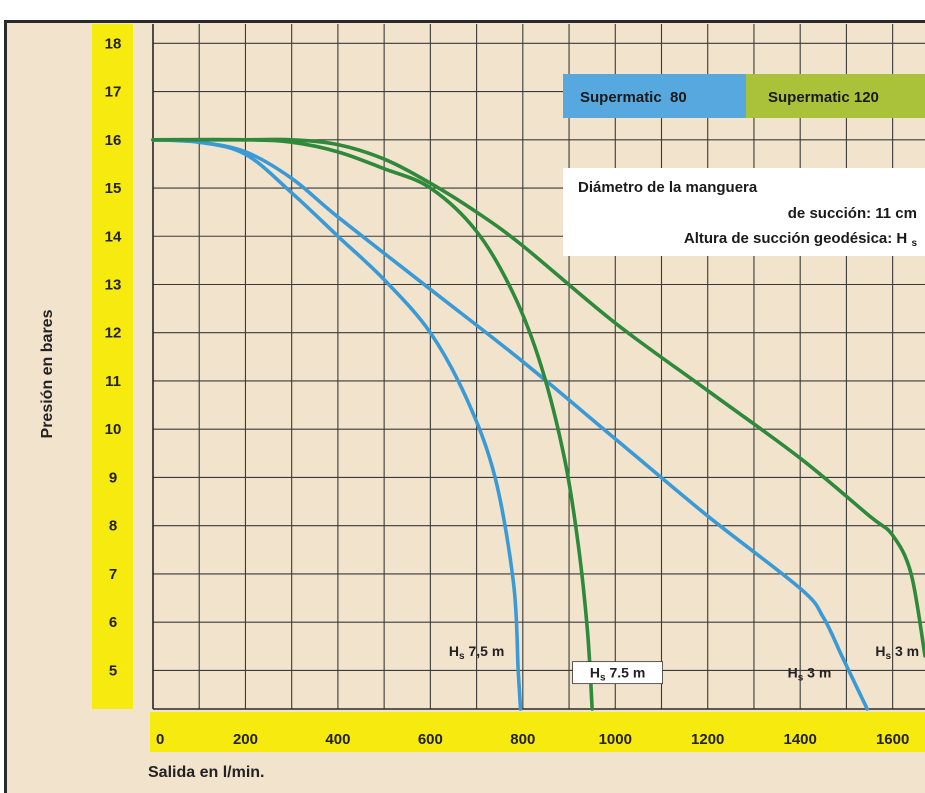 The image size is (925, 793). Describe the element at coordinates (113, 92) in the screenshot. I see `y-tick-label: 17` at that location.